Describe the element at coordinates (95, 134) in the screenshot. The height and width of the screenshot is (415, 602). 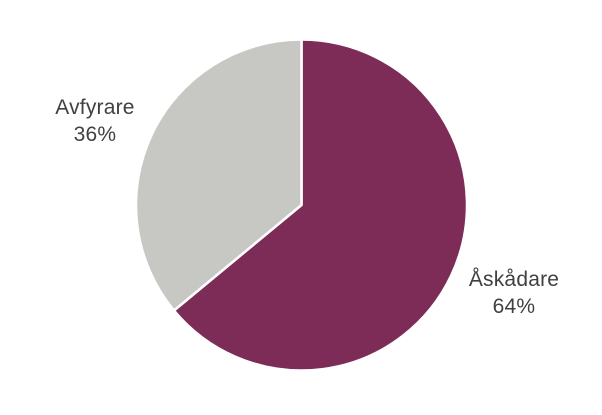
I see `slice-label-avfyrare-value: 36%` at that location.